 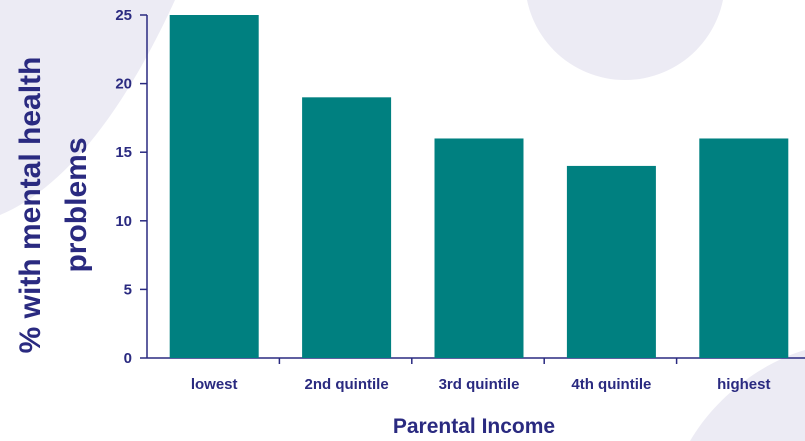 What do you see at coordinates (747, 395) in the screenshot?
I see `background-corner` at bounding box center [747, 395].